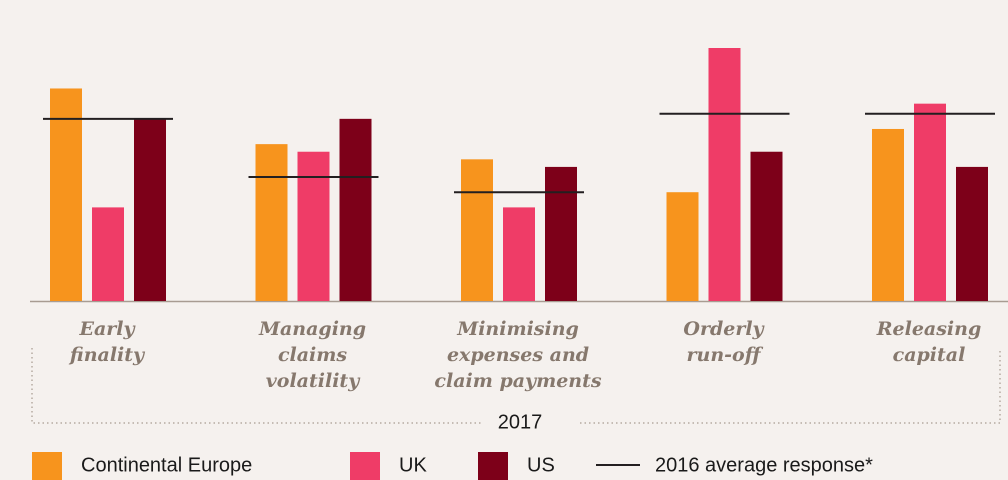  Describe the element at coordinates (929, 355) in the screenshot. I see `category-label: capital` at that location.